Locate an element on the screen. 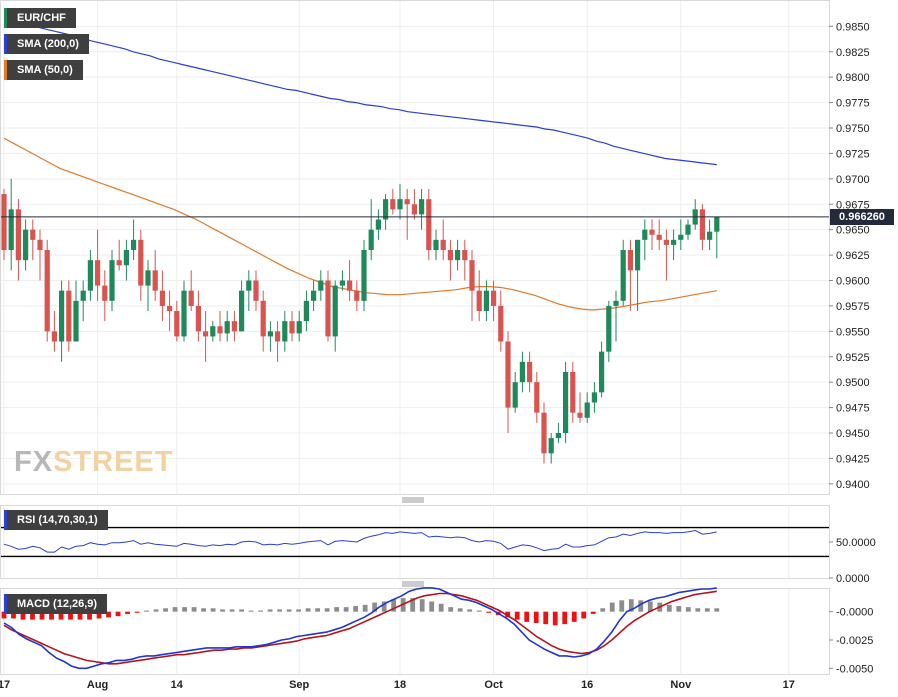 The height and width of the screenshot is (697, 898). x-tick-label: Oct is located at coordinates (493, 685).